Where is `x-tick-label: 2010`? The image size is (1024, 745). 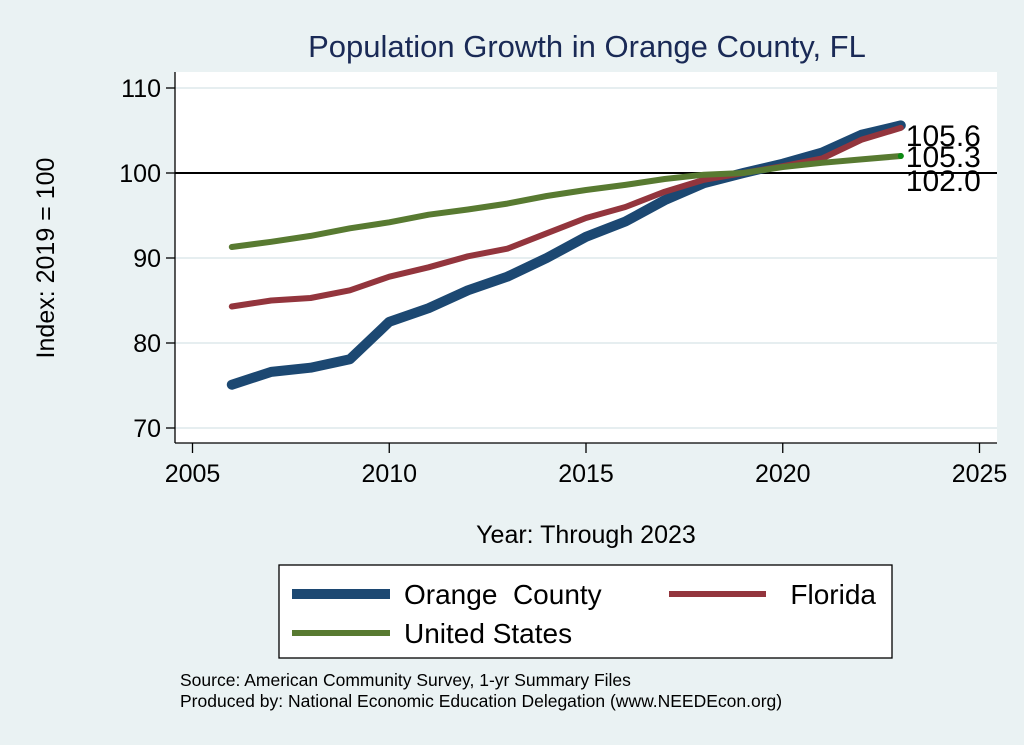
x-tick-label: 2010 is located at coordinates (389, 474).